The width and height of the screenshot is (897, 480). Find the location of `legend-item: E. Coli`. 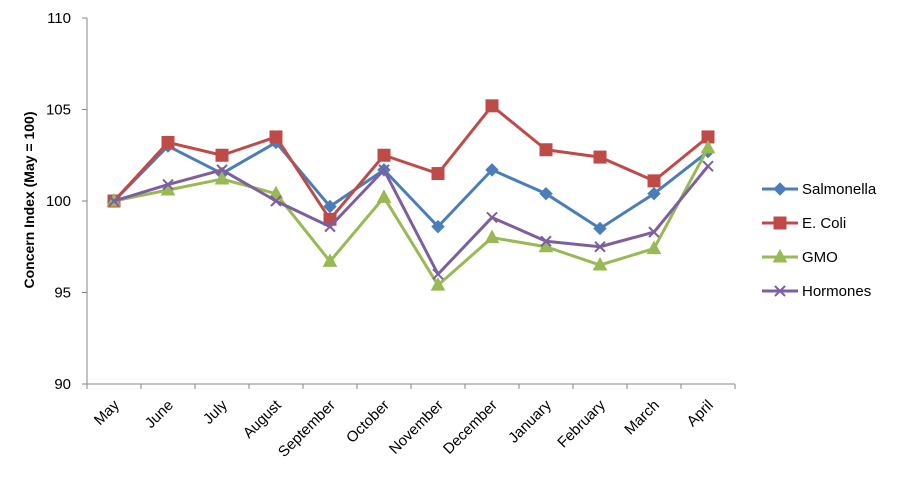

legend-item: E. Coli is located at coordinates (804, 223).